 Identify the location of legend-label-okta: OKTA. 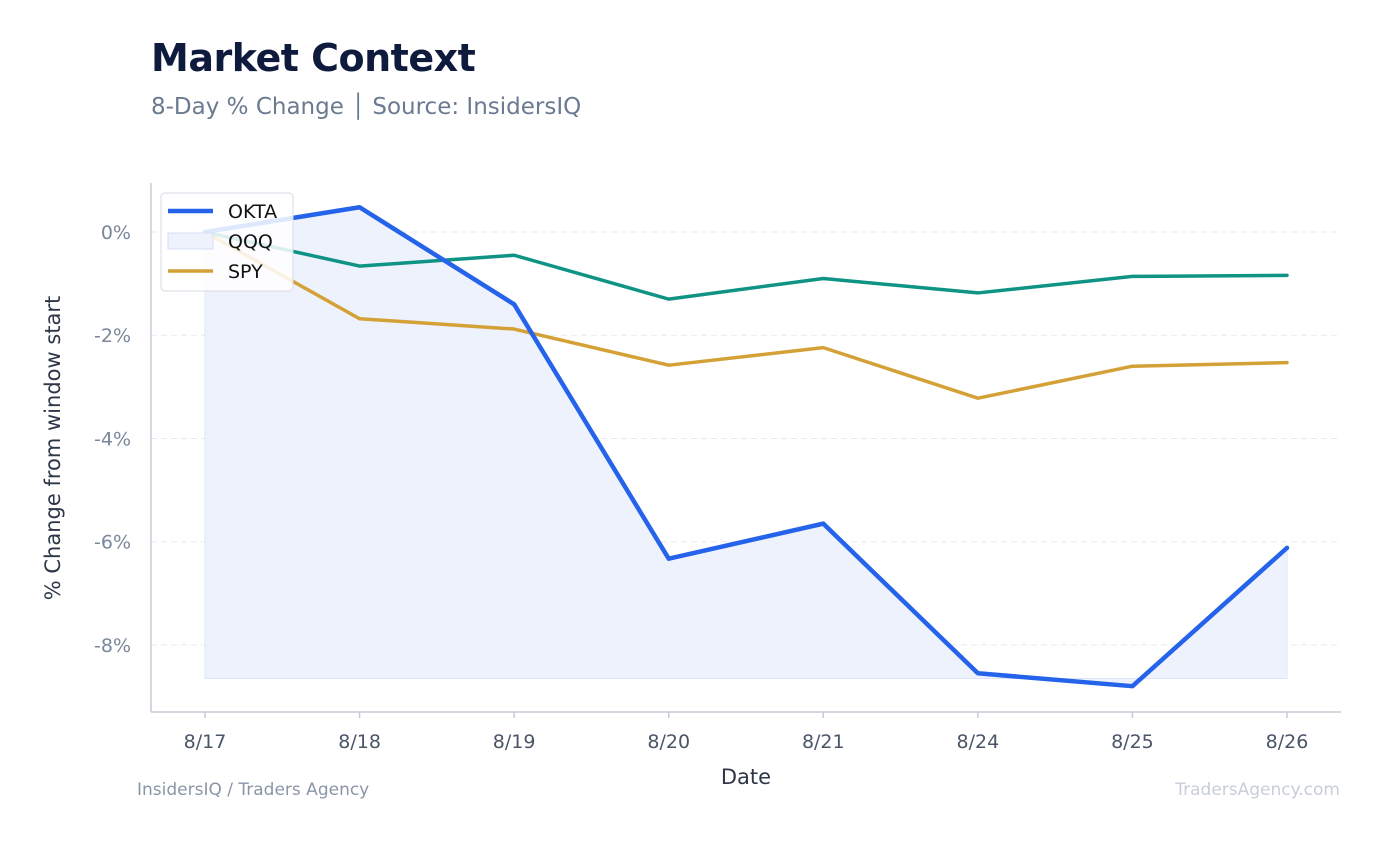
(252, 212).